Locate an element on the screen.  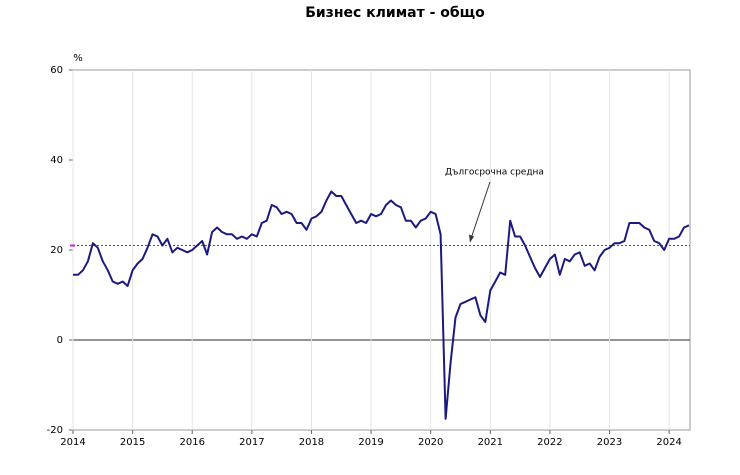
x-tick-label: 2015 is located at coordinates (132, 442).